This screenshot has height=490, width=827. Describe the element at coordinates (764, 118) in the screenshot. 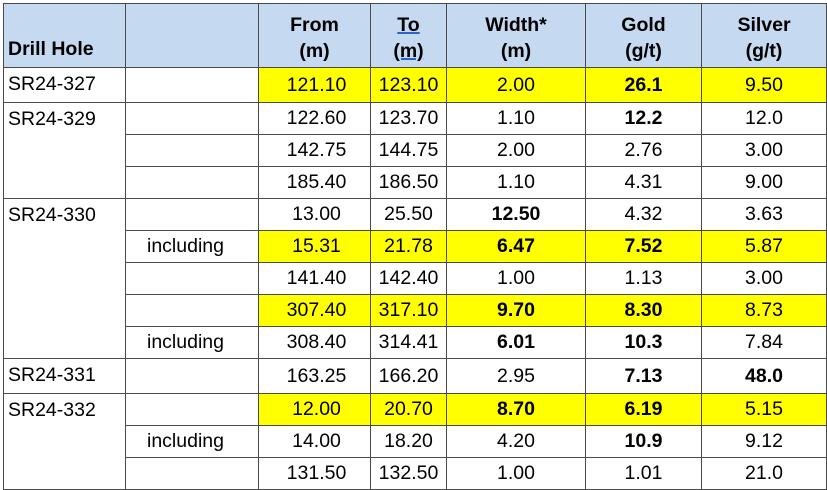

I see `silver-cell: 12.0` at that location.